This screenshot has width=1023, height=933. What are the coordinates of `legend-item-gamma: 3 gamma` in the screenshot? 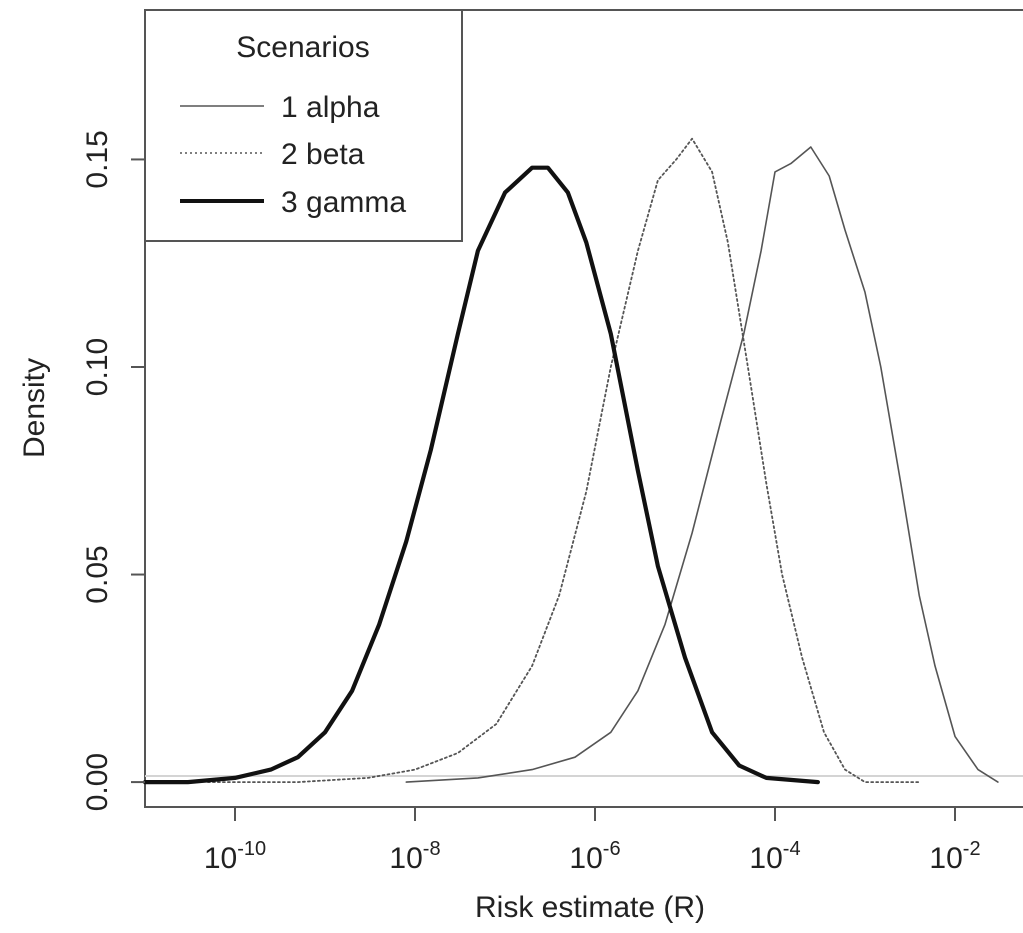 It's located at (293, 202).